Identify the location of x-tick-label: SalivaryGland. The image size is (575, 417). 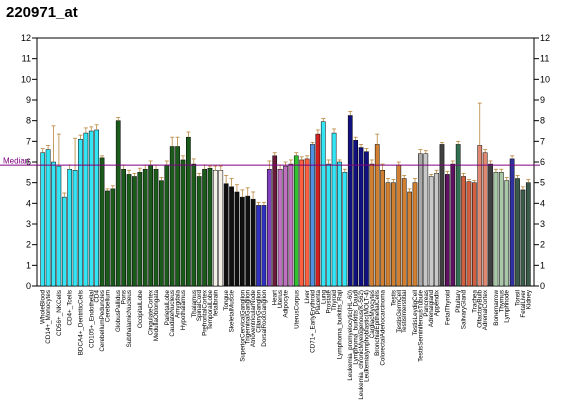
(464, 310).